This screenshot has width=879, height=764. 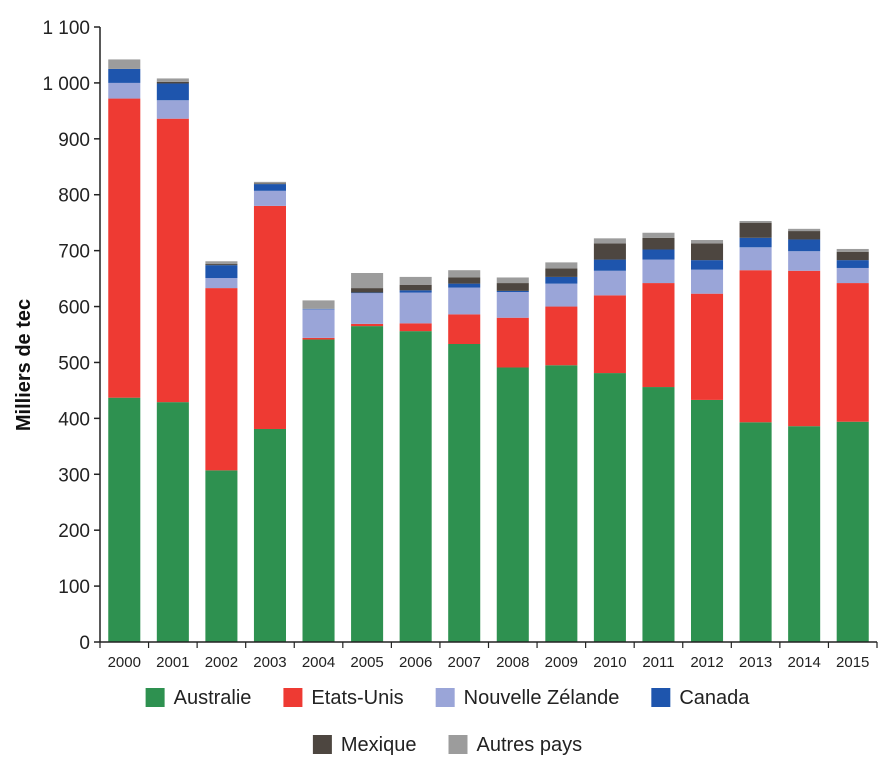 I want to click on x-tick-label: 2007, so click(x=464, y=662).